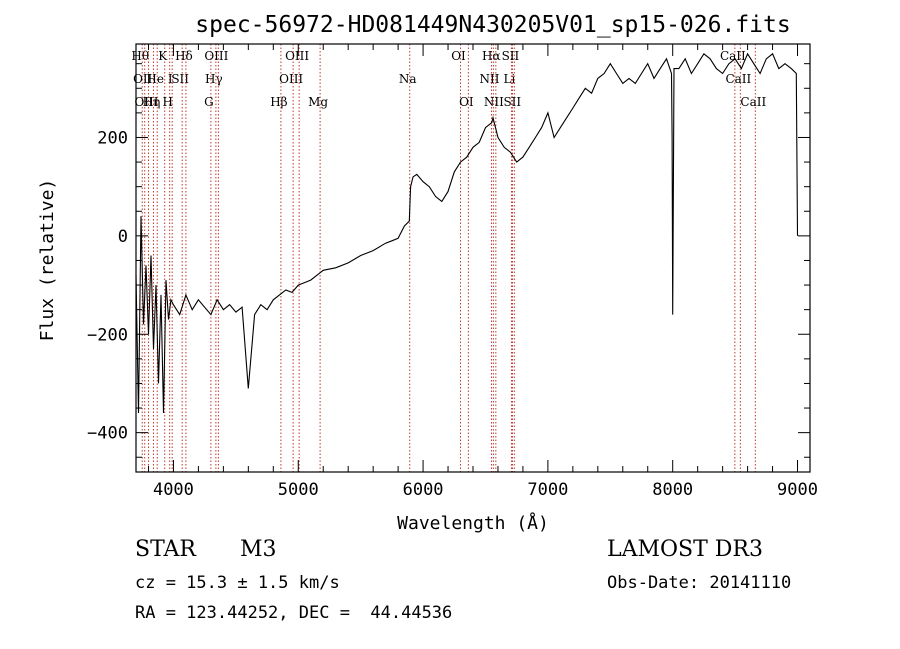 The width and height of the screenshot is (900, 649). What do you see at coordinates (547, 490) in the screenshot?
I see `x-tick-label-3: 7000` at bounding box center [547, 490].